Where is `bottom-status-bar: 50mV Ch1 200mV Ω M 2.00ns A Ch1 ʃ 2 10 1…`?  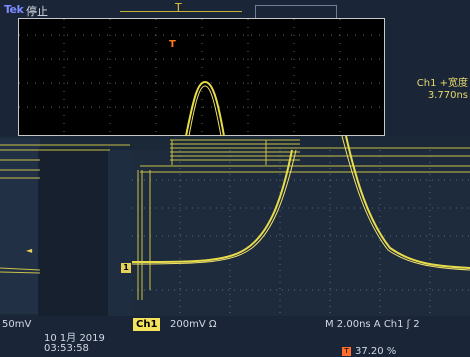 bottom-status-bar: 50mV Ch1 200mV Ω M 2.00ns A Ch1 ʃ 2 10 1… is located at coordinates (235, 336).